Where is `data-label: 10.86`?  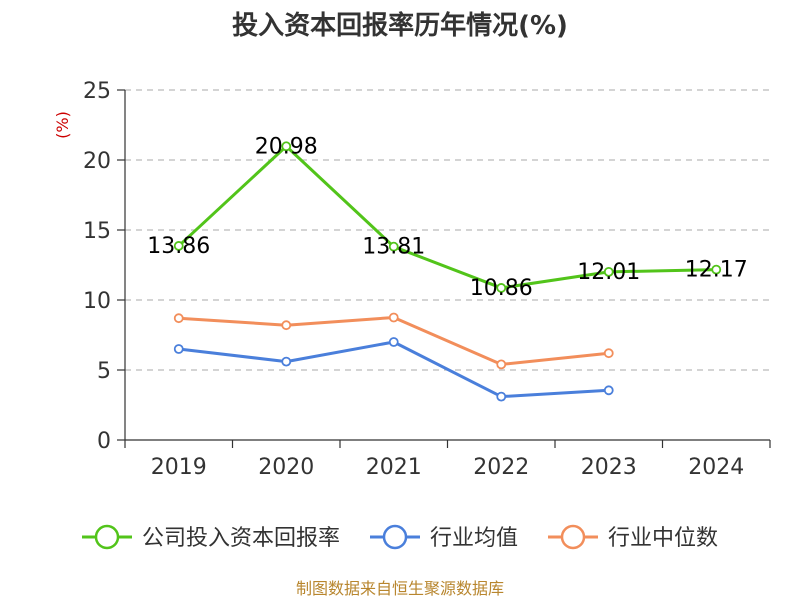 data-label: 10.86 is located at coordinates (501, 288).